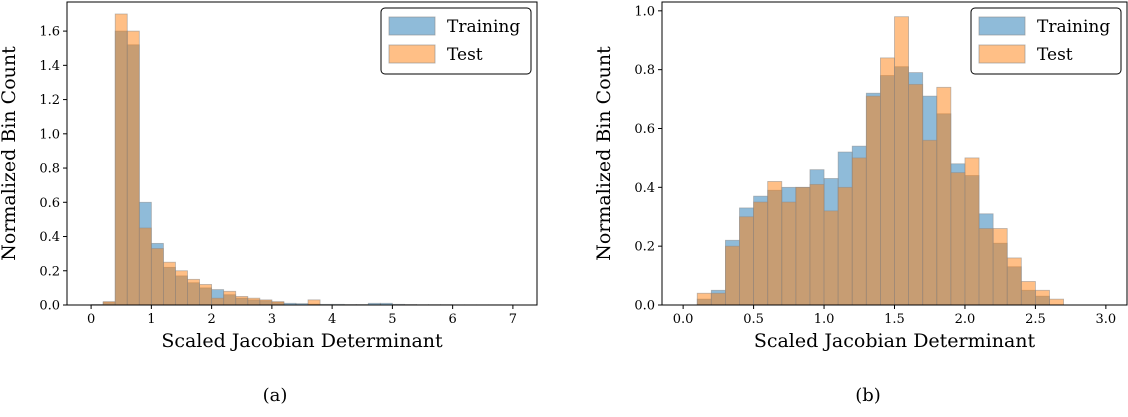  Describe the element at coordinates (49, 271) in the screenshot. I see `a-ytick-label-1: 0.2` at that location.